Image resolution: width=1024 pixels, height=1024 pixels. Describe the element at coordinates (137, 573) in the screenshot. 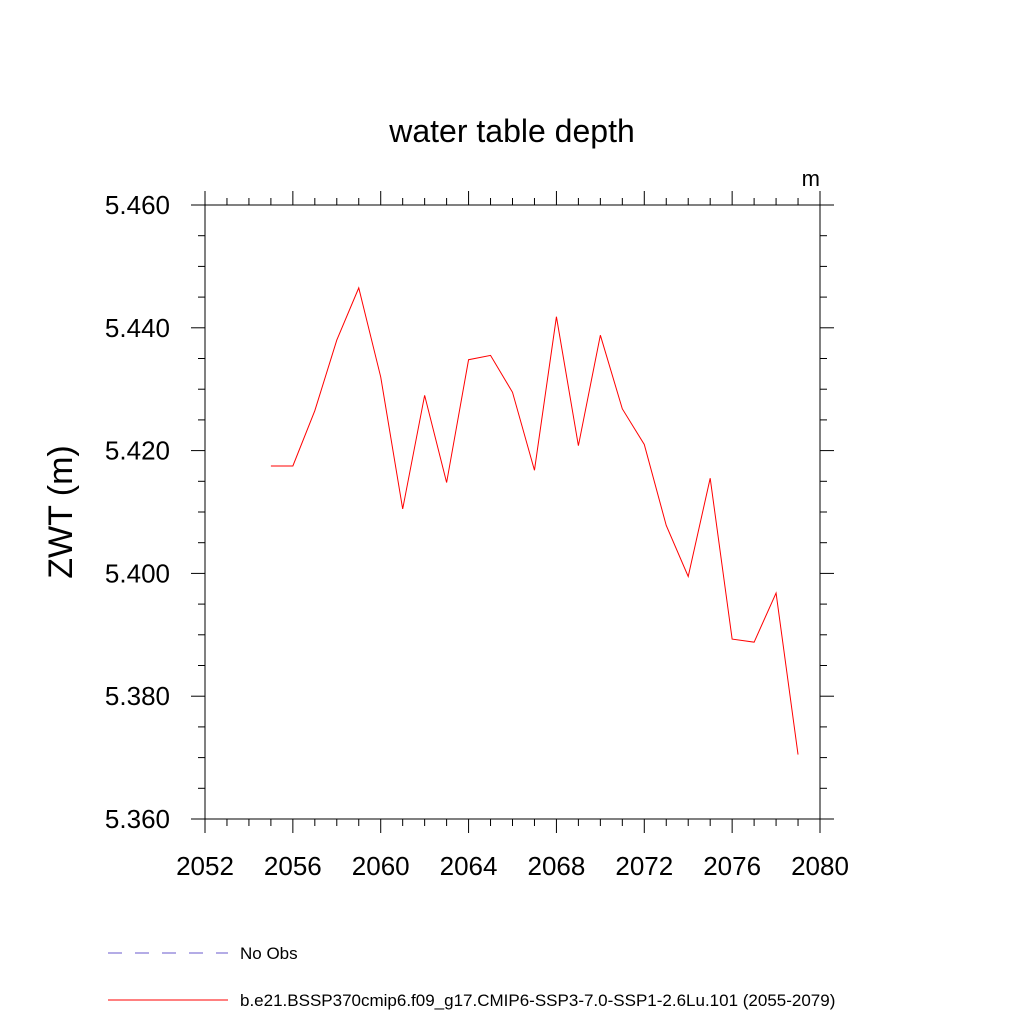

I see `y-tick-label: 5.400` at that location.